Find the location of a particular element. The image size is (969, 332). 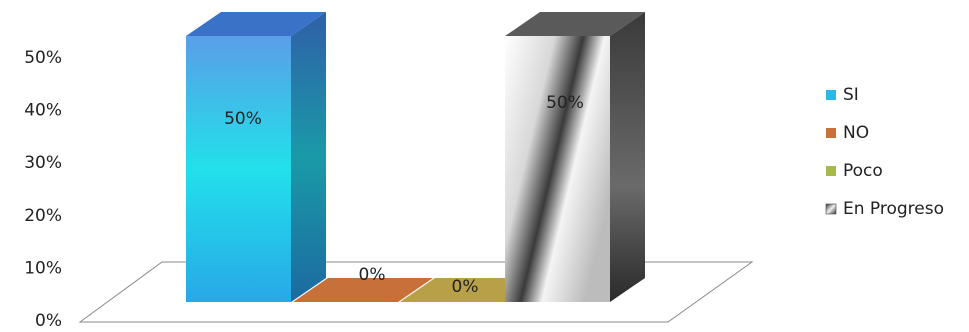

legend-label: En Progreso is located at coordinates (893, 209).